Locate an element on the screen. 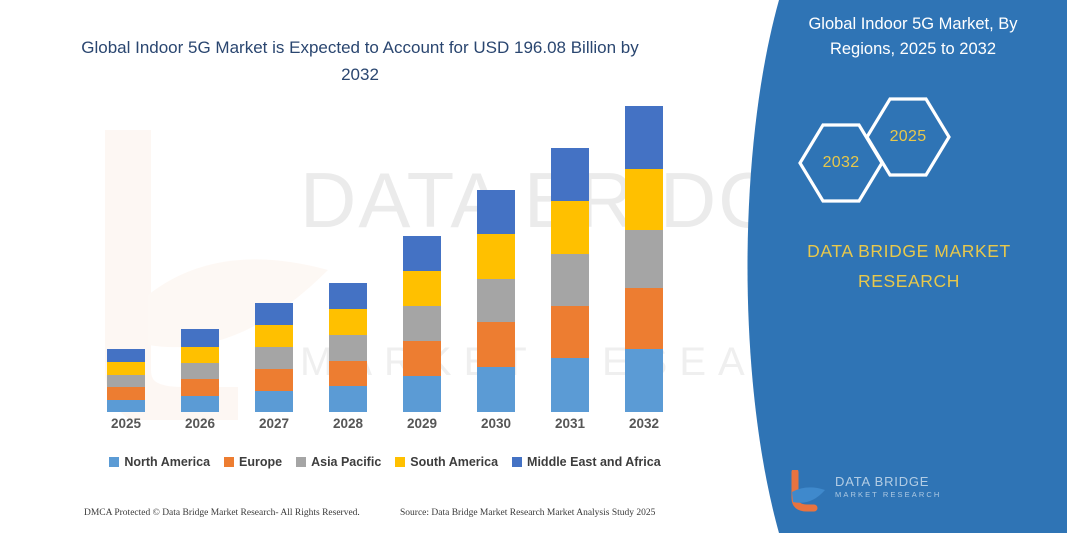 The height and width of the screenshot is (533, 1067). data-bridge-b-logo-icon is located at coordinates (808, 491).